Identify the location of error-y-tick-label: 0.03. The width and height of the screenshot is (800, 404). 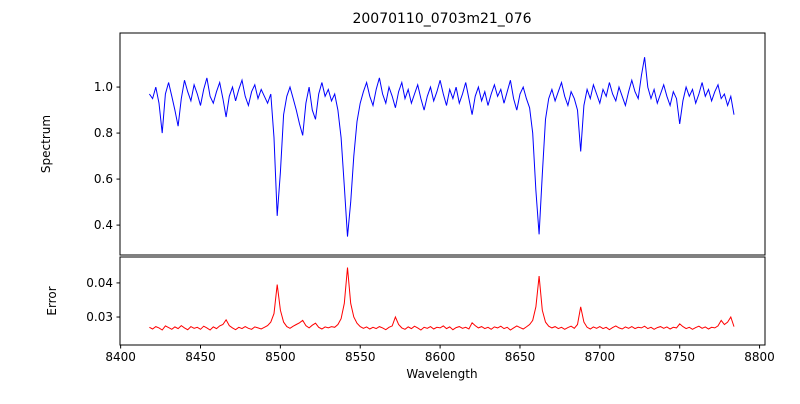
(99, 317).